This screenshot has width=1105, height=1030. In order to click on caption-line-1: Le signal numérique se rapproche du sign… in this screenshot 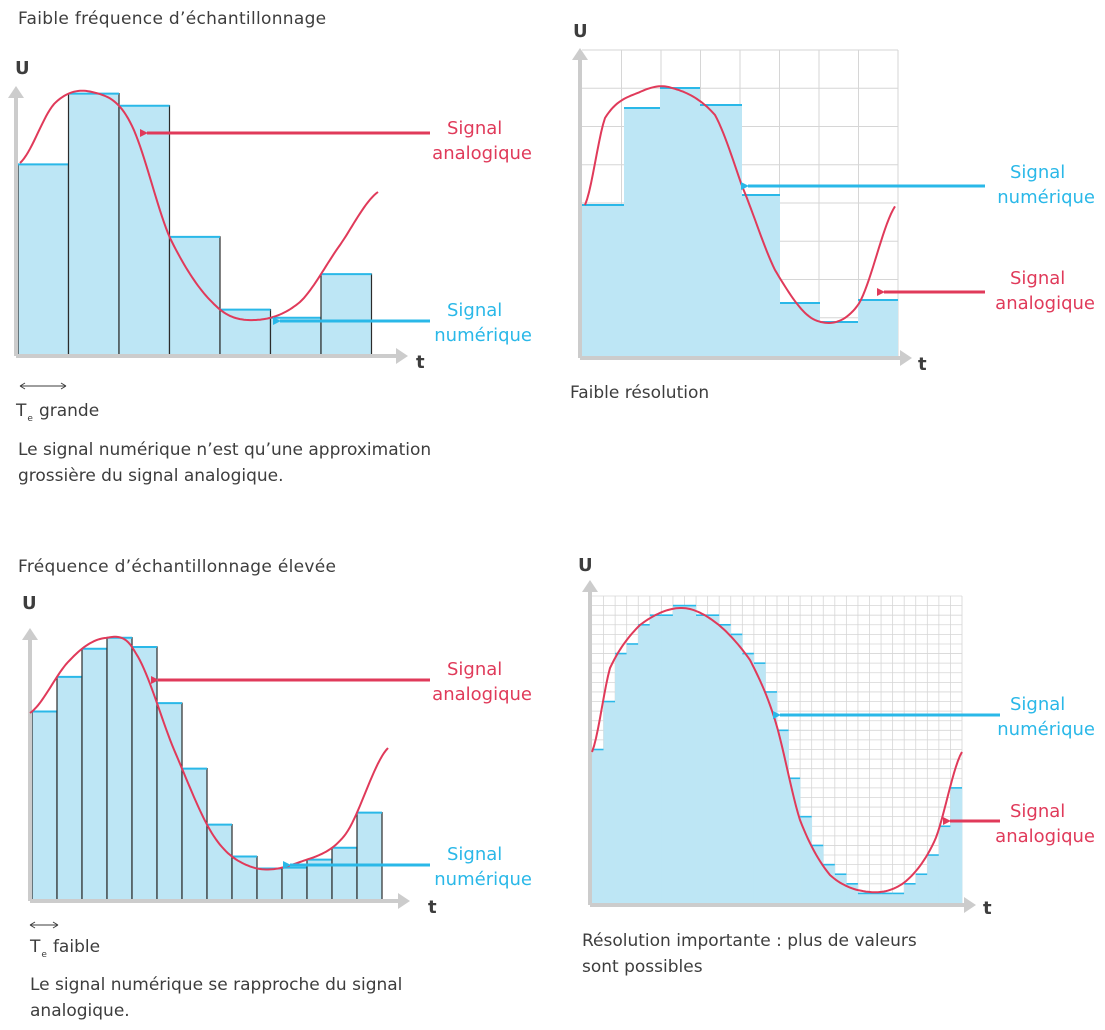, I will do `click(216, 985)`.